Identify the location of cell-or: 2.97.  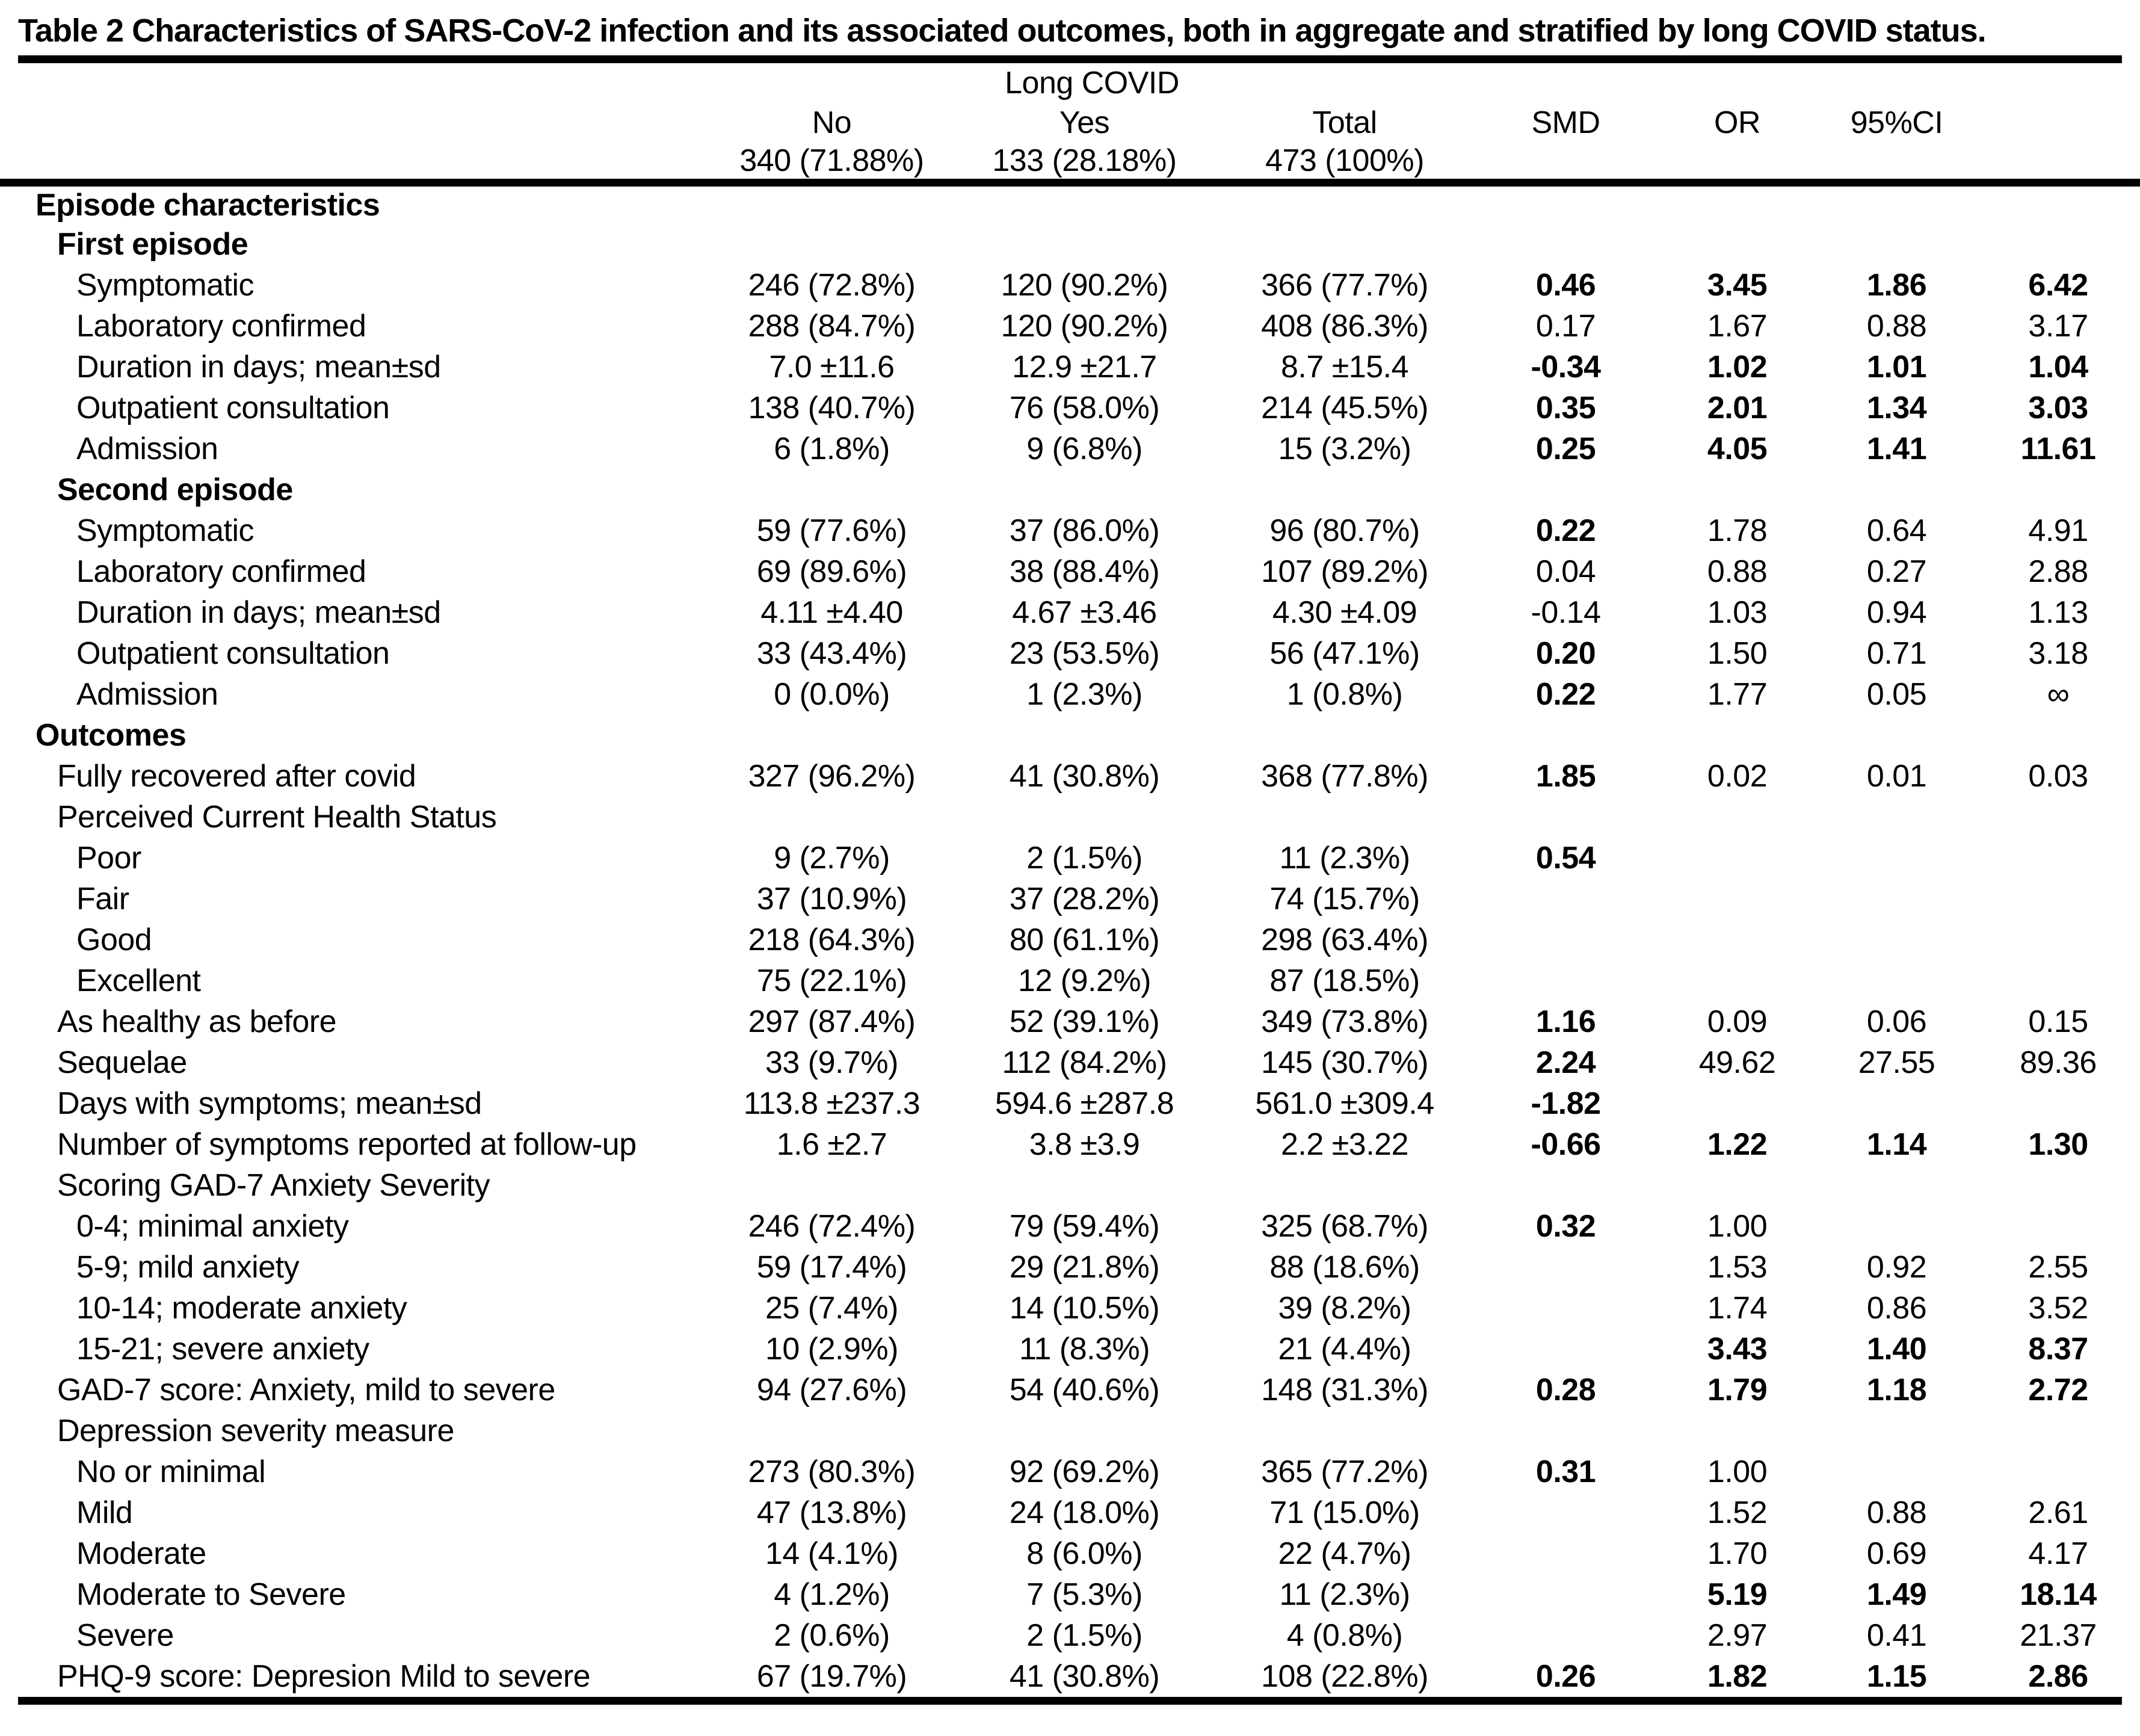
(1738, 1635).